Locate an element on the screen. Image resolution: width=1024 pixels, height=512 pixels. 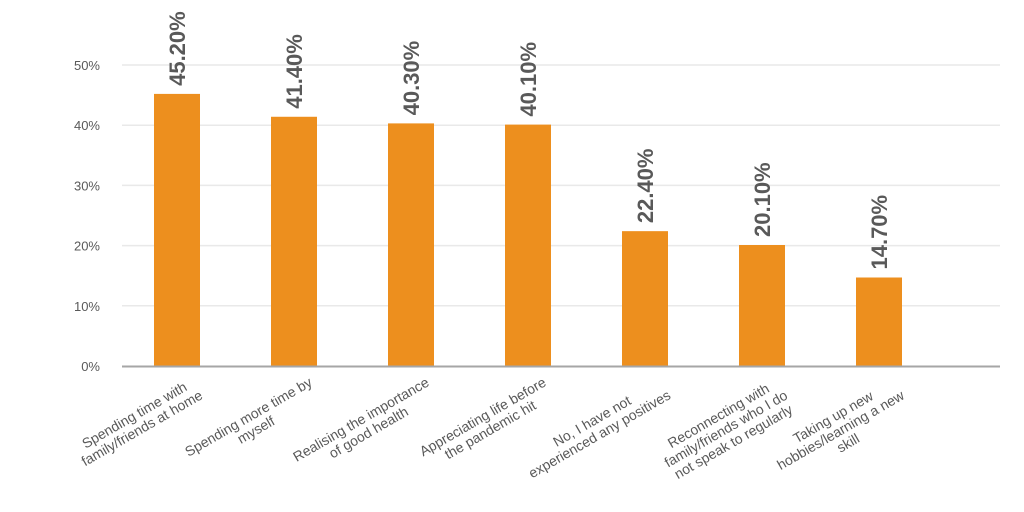
category-label: Realising the importanceof good health is located at coordinates (364, 426).